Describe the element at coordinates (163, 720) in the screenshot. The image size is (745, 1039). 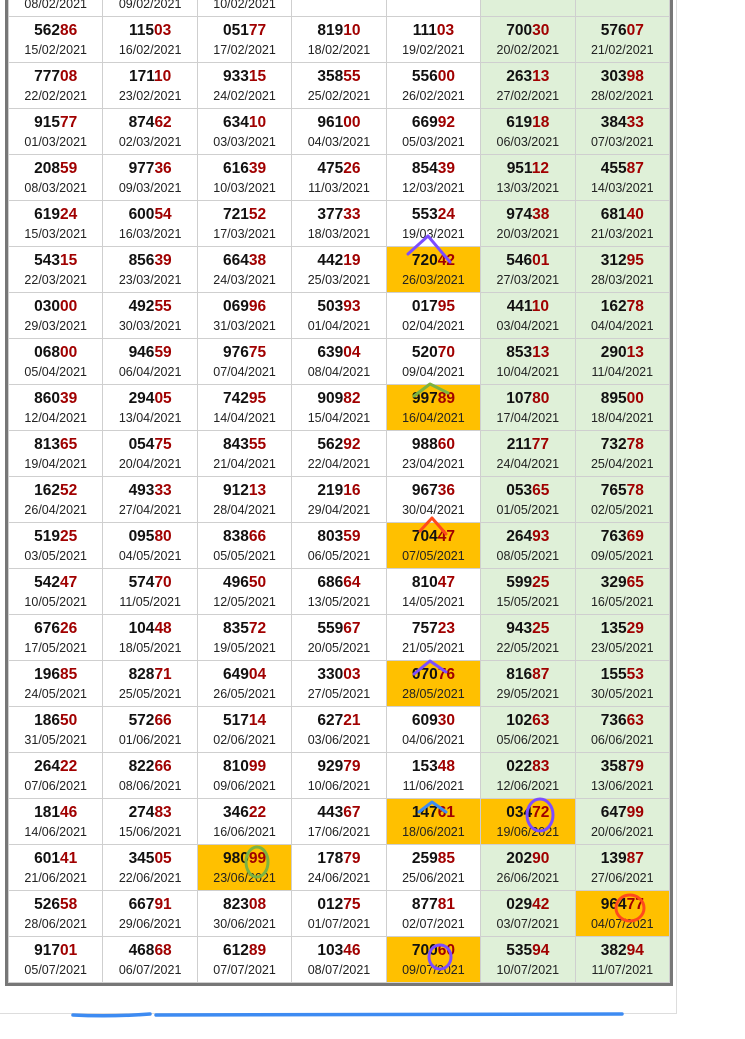
I see `number-suffix: 66` at that location.